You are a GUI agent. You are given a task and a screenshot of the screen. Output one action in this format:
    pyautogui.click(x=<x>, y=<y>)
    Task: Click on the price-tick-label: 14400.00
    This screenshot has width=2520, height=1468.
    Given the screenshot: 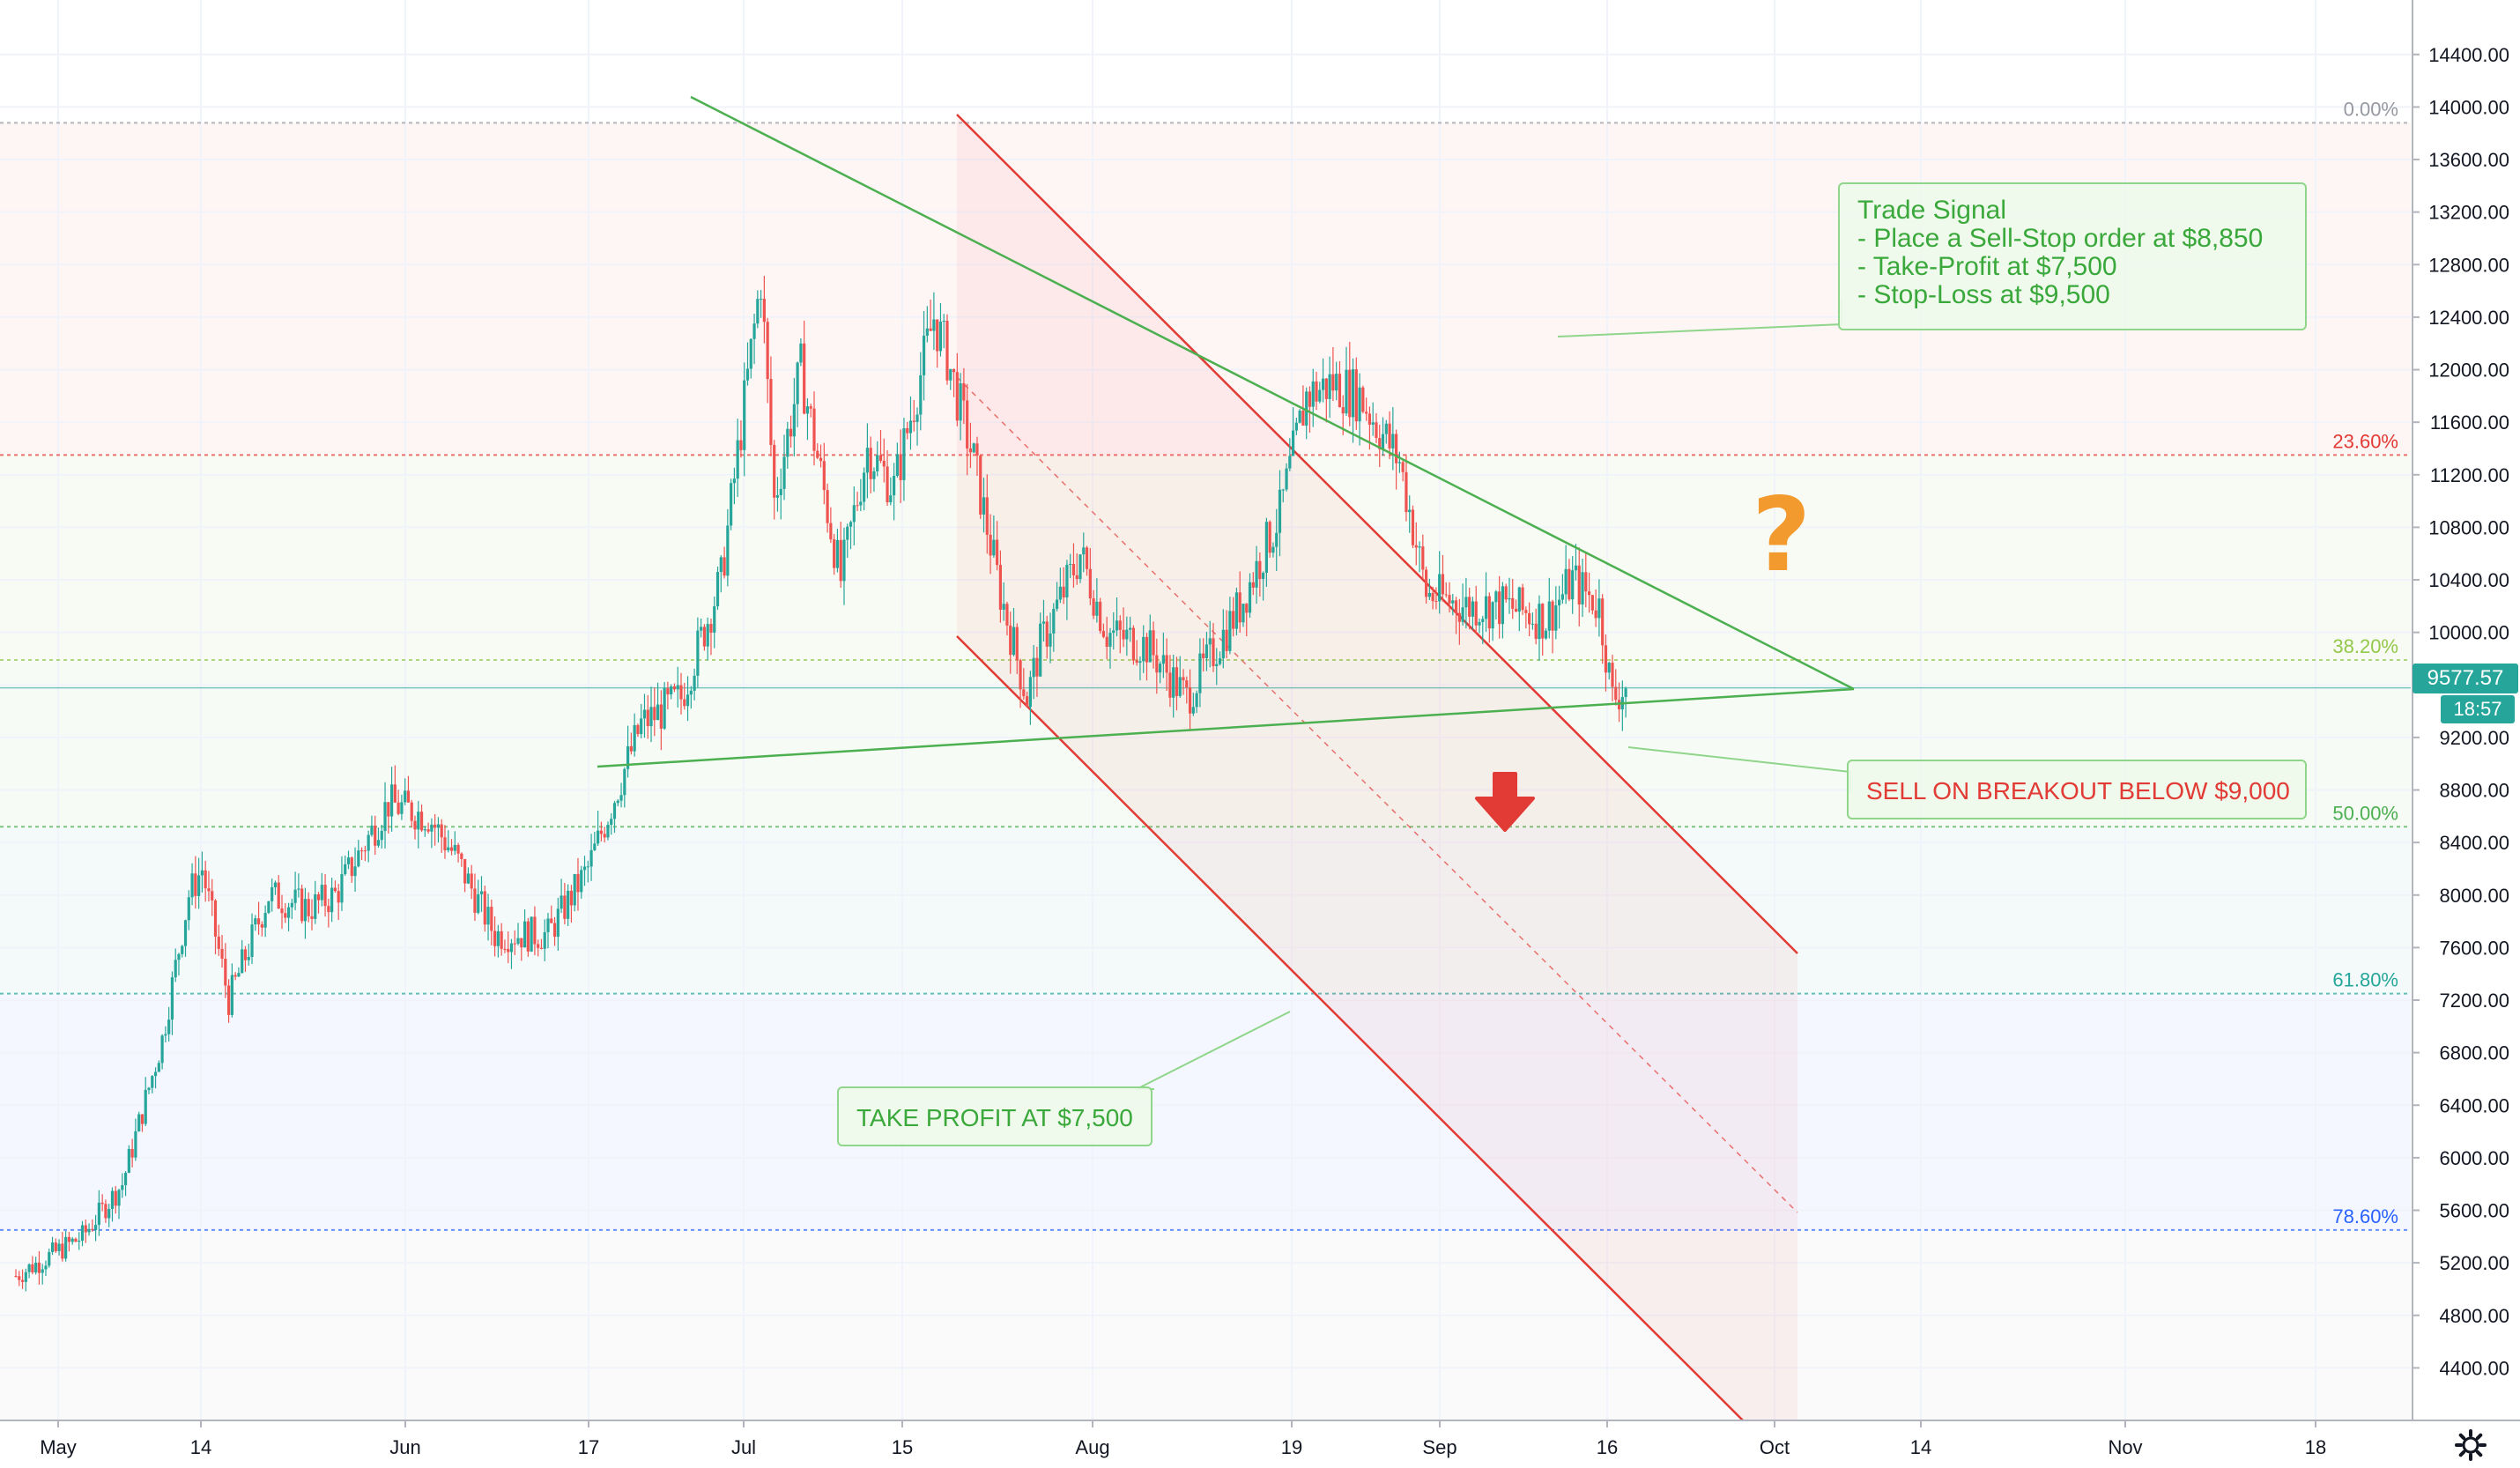 What is the action you would take?
    pyautogui.click(x=2468, y=55)
    